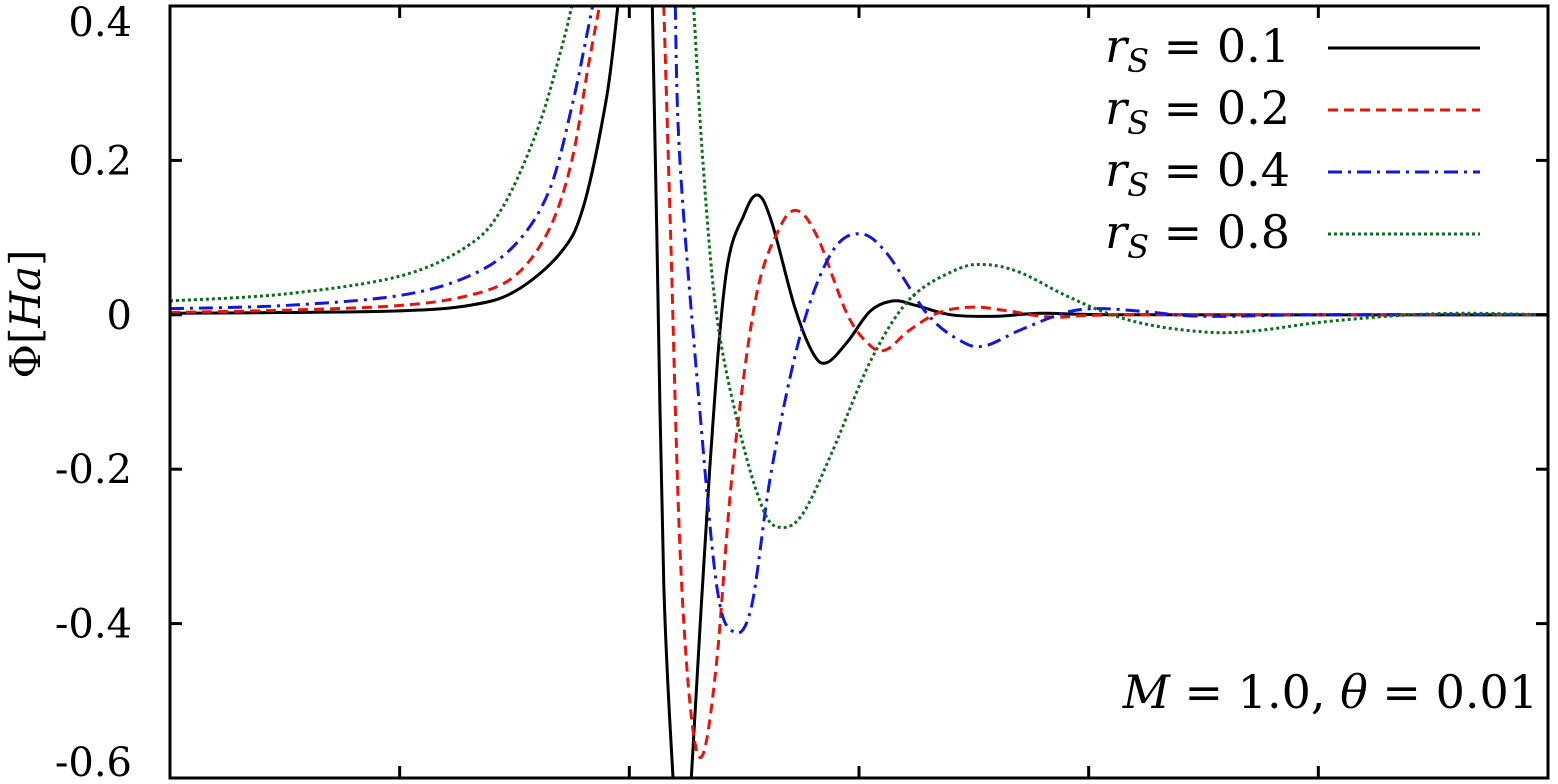 The width and height of the screenshot is (1558, 784). Describe the element at coordinates (1292, 142) in the screenshot. I see `legend: rS = 0.1rS = 0.2rS = 0.4rS = 0.8` at that location.